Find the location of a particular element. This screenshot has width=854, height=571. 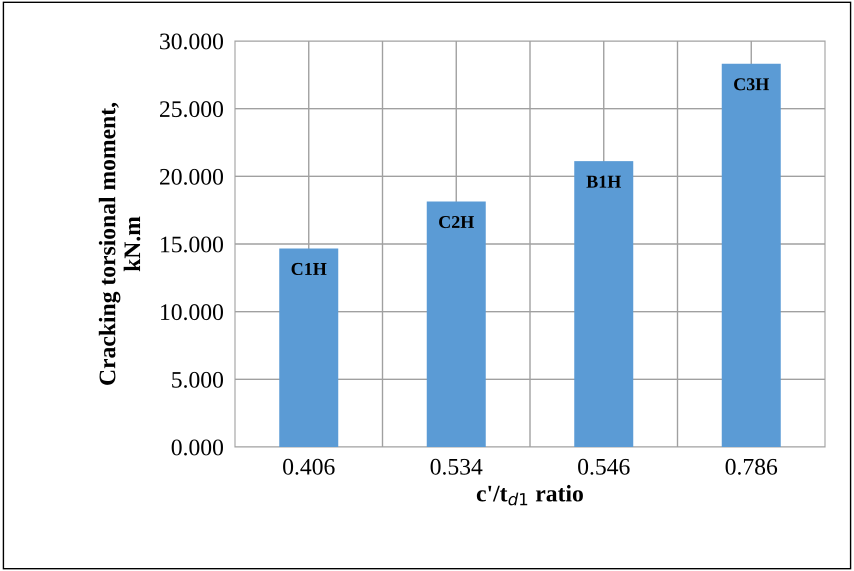

x-axis-title: c'/t$_{d1}$ ratio is located at coordinates (529, 495).